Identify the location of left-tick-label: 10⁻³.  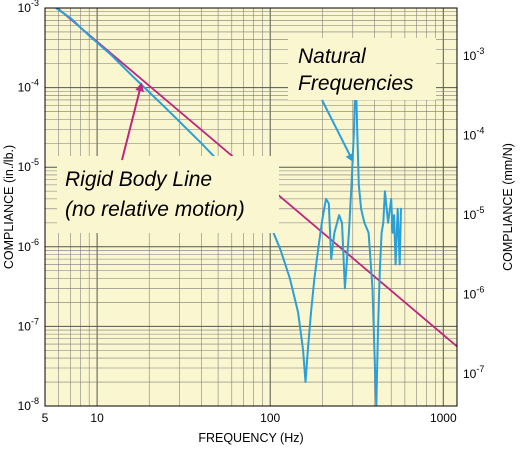
(28, 7).